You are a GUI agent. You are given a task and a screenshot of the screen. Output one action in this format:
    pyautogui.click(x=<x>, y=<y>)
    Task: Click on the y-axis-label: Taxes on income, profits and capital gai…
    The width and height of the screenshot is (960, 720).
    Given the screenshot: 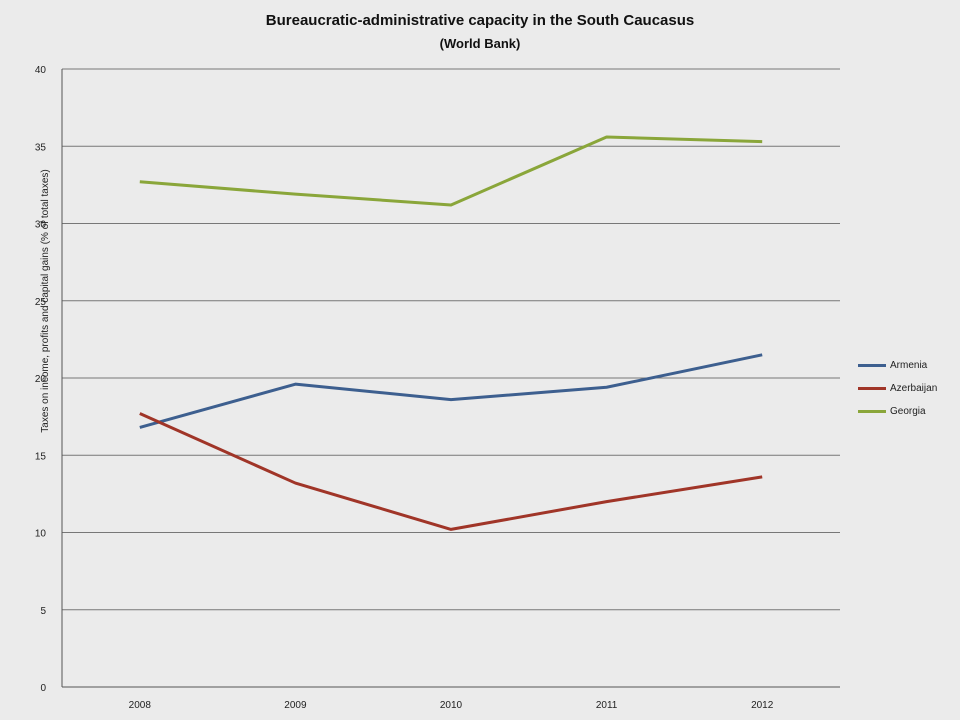 What is the action you would take?
    pyautogui.click(x=45, y=300)
    